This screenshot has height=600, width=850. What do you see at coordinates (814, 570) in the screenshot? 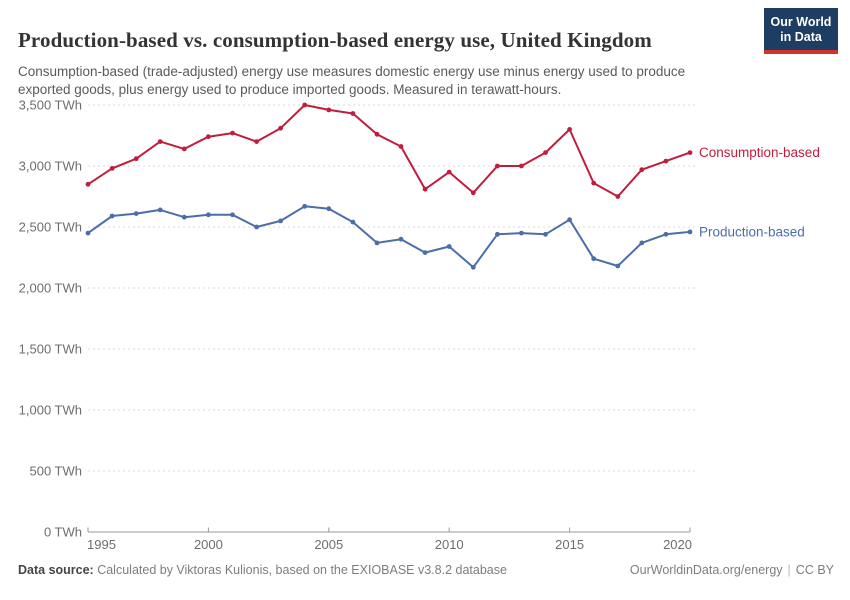
I see `license-label: CC BY` at bounding box center [814, 570].